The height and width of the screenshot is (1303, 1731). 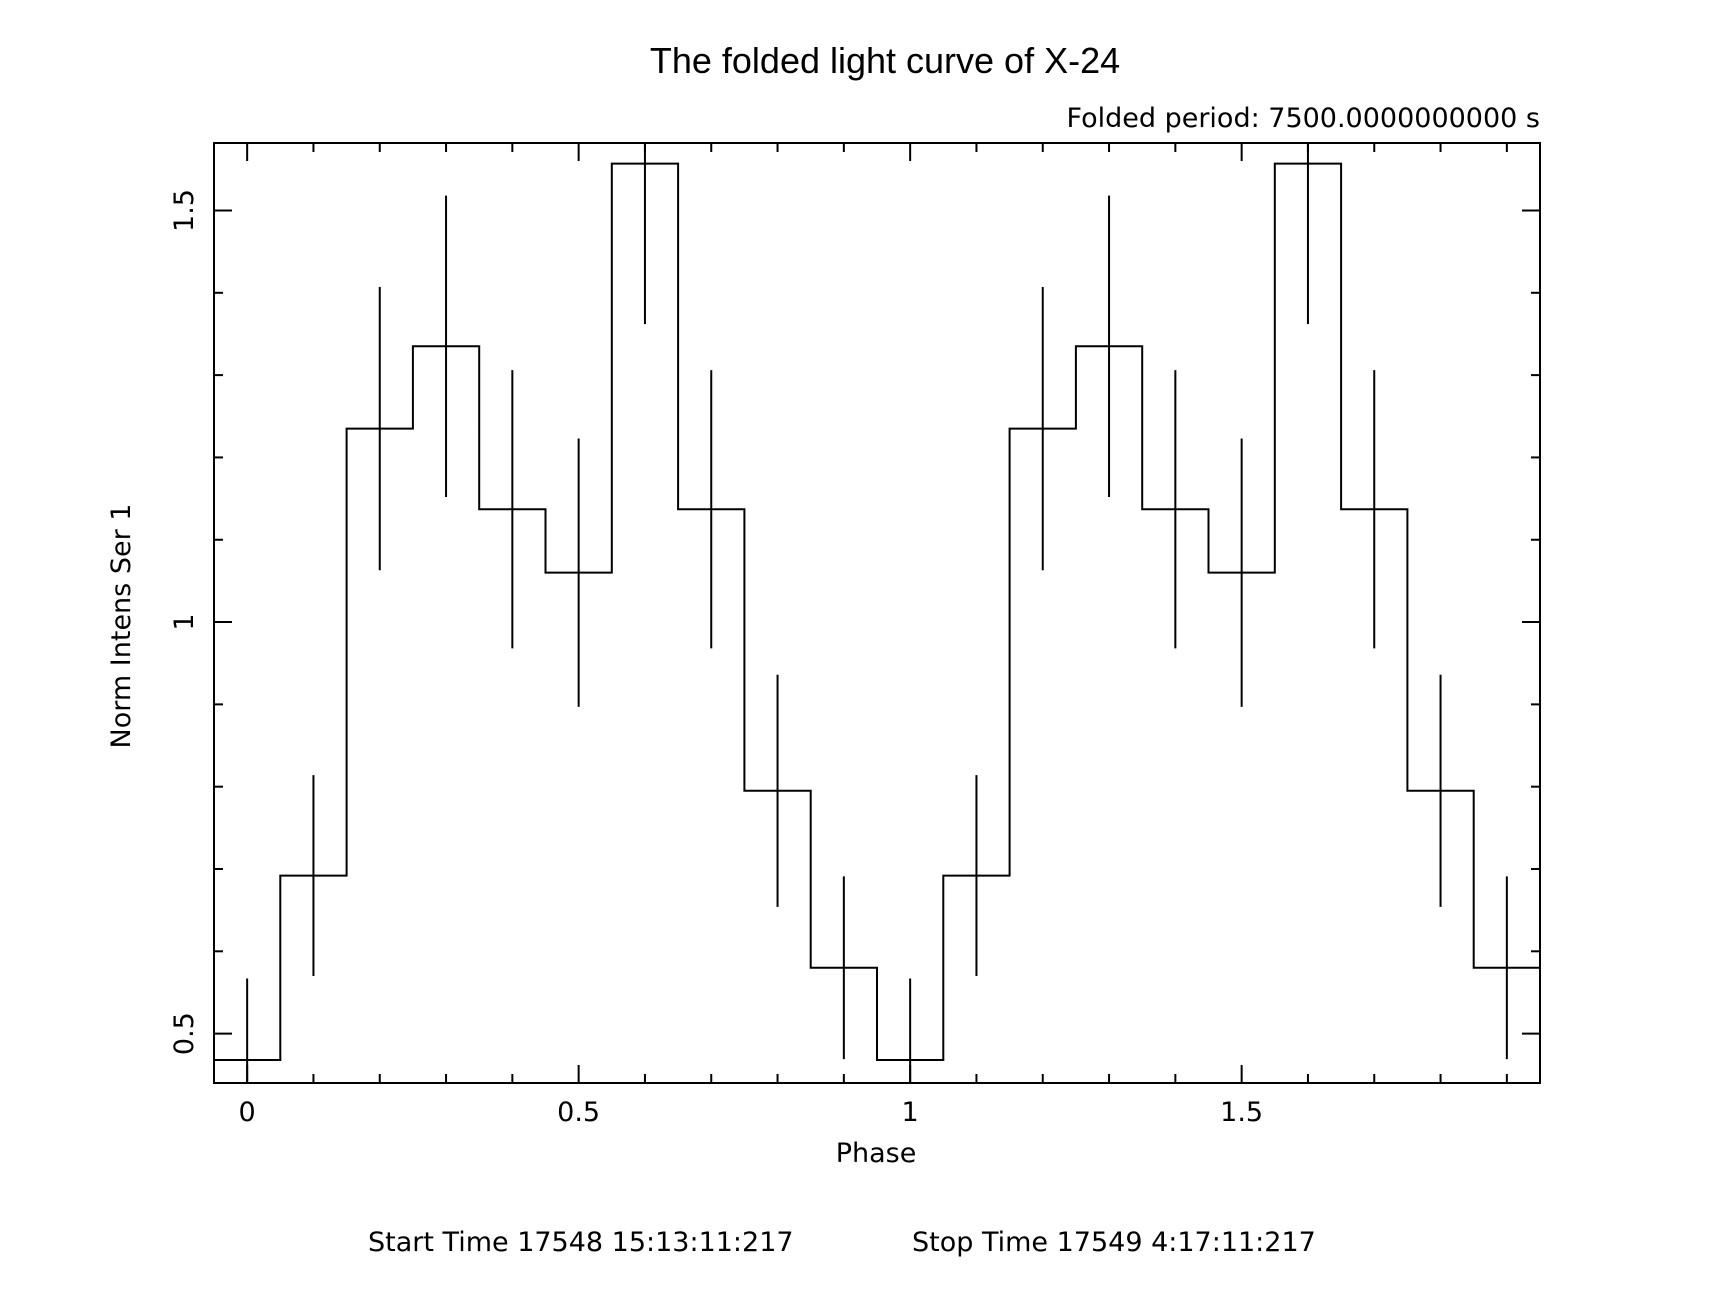 What do you see at coordinates (184, 1033) in the screenshot?
I see `y-tick-label: 0.5` at bounding box center [184, 1033].